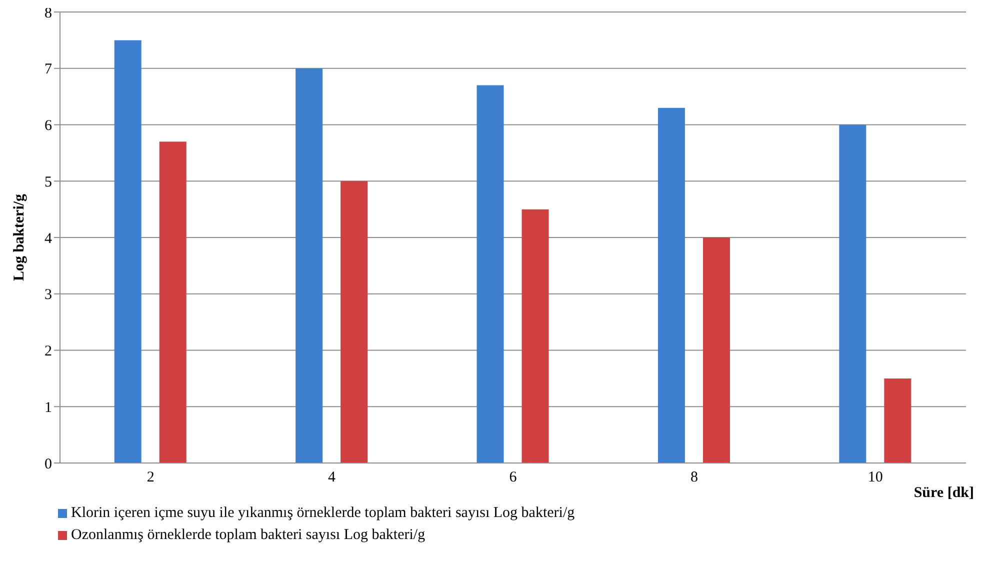 The height and width of the screenshot is (572, 988). Describe the element at coordinates (332, 478) in the screenshot. I see `x-tick-label: 4` at that location.